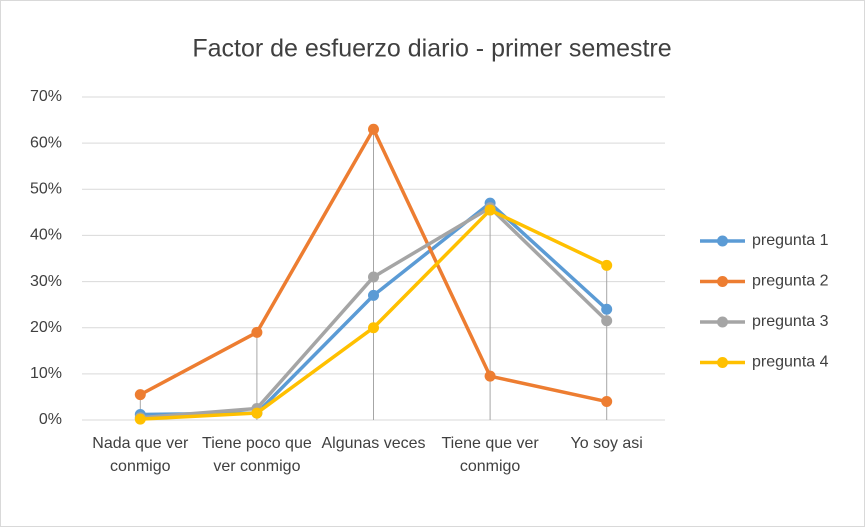  What do you see at coordinates (373, 443) in the screenshot?
I see `x-tick-label: Algunas veces` at bounding box center [373, 443].